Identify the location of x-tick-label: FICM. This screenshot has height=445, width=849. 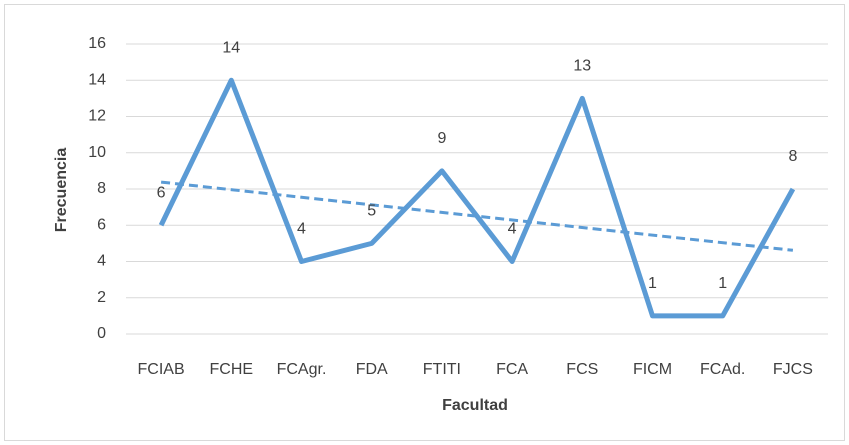
(652, 369).